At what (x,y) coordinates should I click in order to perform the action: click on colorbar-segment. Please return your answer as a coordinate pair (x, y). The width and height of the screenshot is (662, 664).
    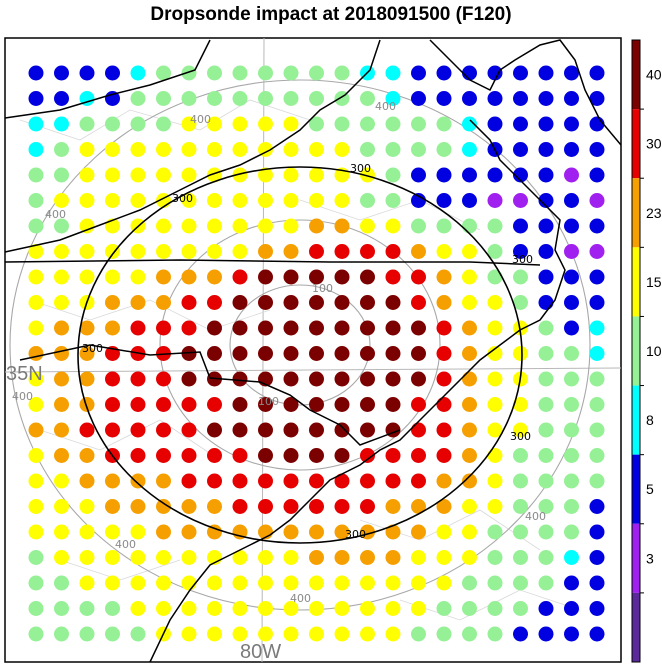
    Looking at the image, I should click on (636, 213).